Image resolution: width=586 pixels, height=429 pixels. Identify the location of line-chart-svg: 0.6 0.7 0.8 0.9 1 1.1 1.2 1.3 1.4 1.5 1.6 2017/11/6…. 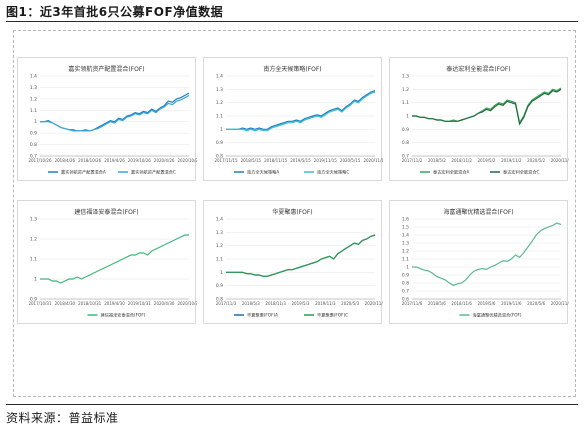
(485, 268).